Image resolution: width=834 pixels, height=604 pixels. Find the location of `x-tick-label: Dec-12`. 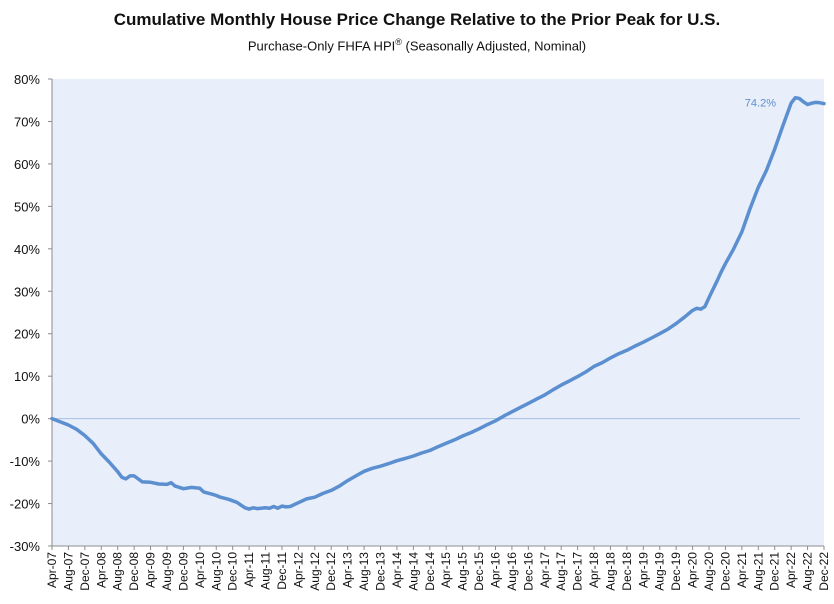

x-tick-label: Dec-12 is located at coordinates (331, 571).